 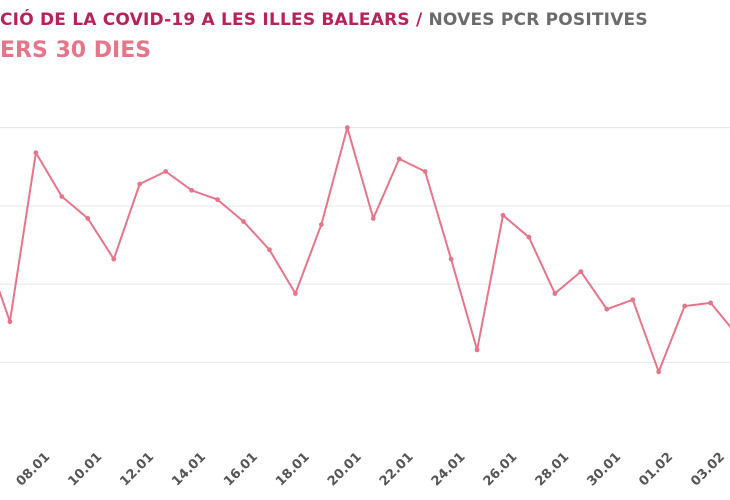 What do you see at coordinates (76, 50) in the screenshot?
I see `chart-subtitle: ERS 30 DIES` at bounding box center [76, 50].